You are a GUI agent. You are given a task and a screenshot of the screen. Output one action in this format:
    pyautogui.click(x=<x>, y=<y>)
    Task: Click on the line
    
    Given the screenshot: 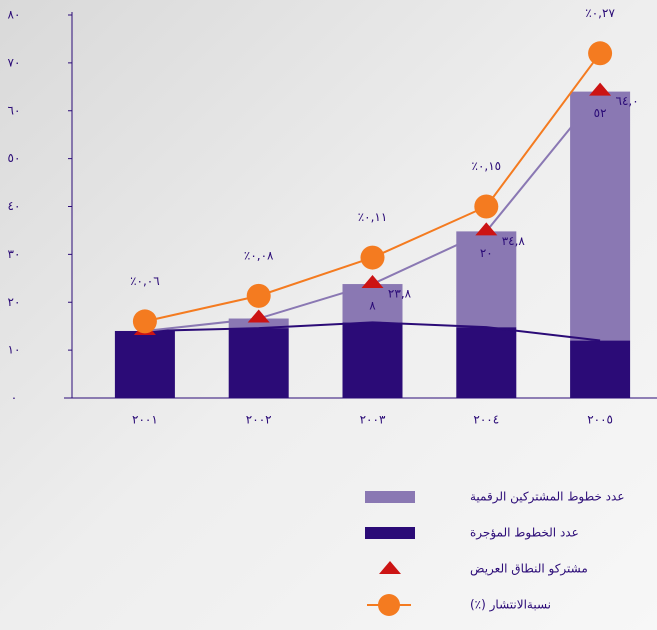 What is the action you would take?
    pyautogui.click(x=372, y=331)
    